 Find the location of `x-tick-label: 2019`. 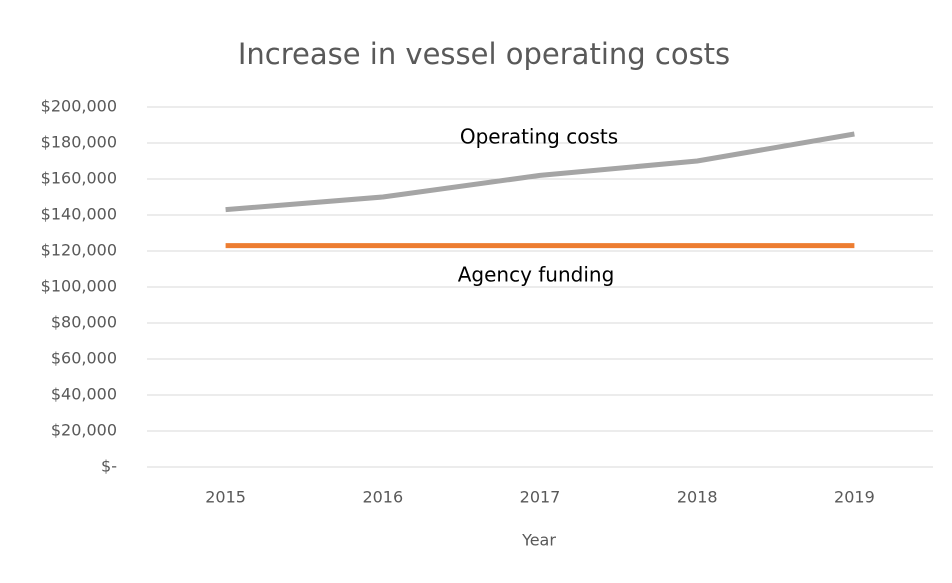

x-tick-label: 2019 is located at coordinates (854, 497).